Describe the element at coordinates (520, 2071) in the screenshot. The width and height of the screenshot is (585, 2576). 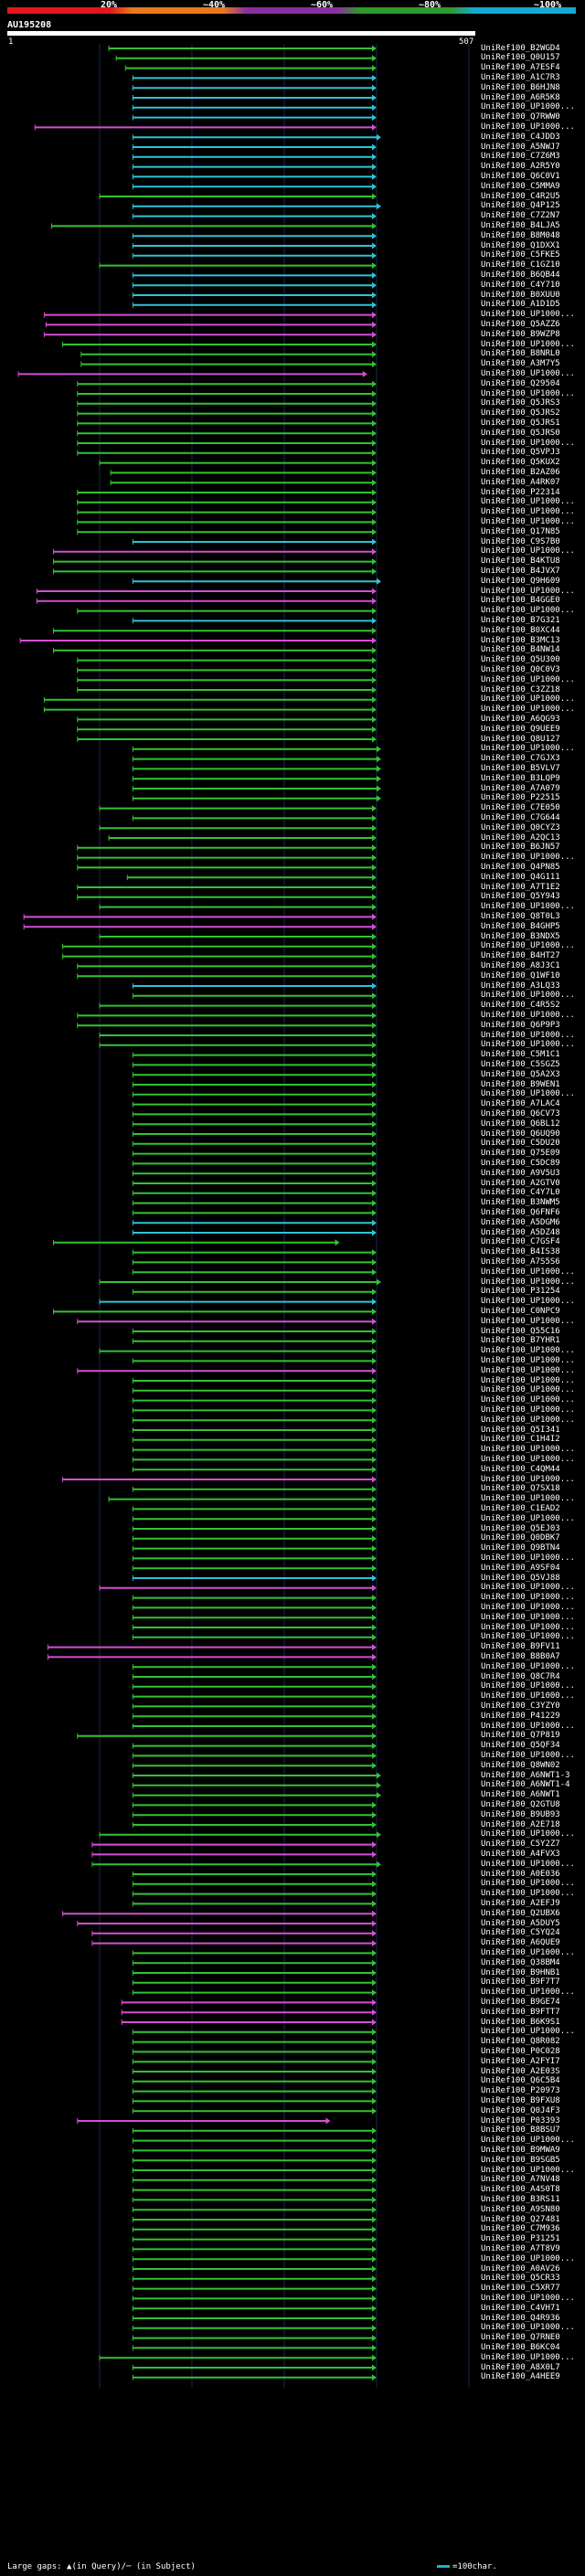
I see `hit-label: UniRef100_A2E03S` at that location.